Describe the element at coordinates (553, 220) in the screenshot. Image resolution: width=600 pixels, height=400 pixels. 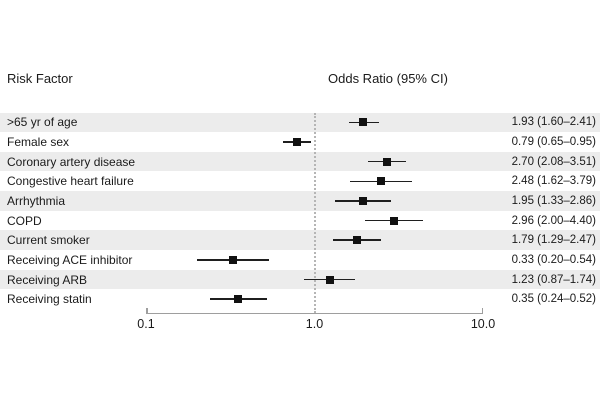
I see `or-ci-value: 2.96 (2.00–4.40)` at that location.